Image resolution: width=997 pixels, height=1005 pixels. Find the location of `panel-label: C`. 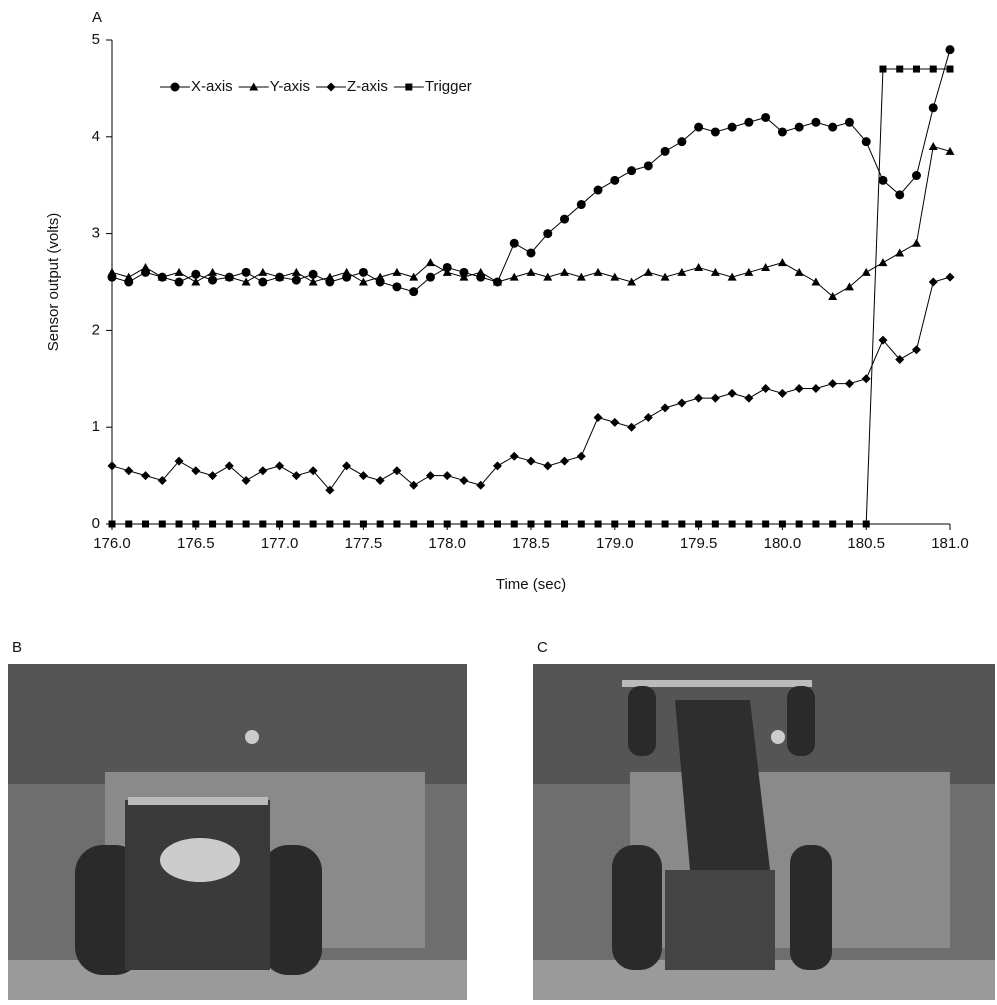

panel-label: C is located at coordinates (542, 647).